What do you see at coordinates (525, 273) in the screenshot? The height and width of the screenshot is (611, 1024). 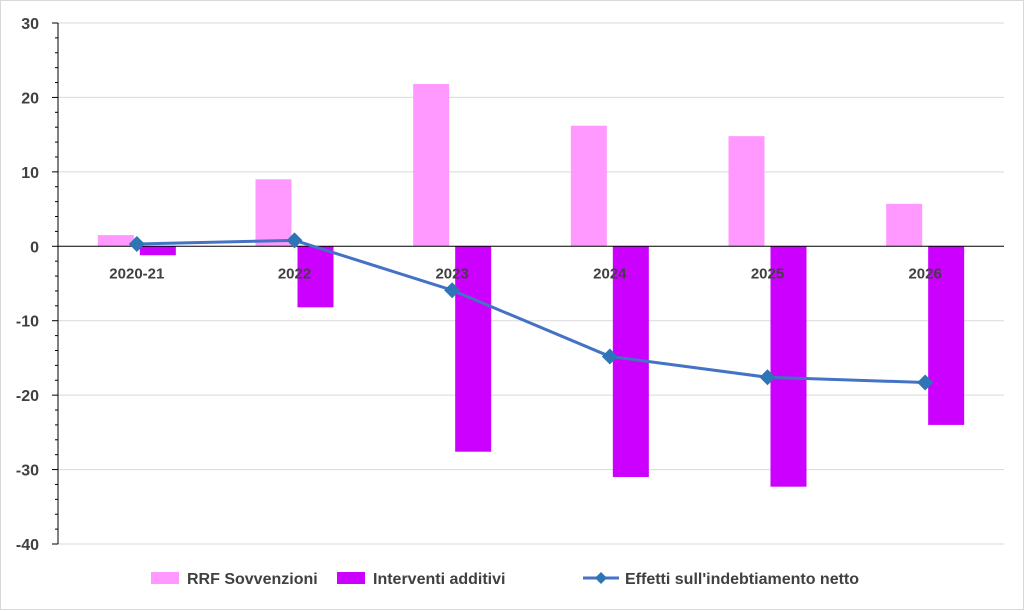 I see `x-axis-labels: 2020-21 2022 2023 2024 2025 2026` at bounding box center [525, 273].